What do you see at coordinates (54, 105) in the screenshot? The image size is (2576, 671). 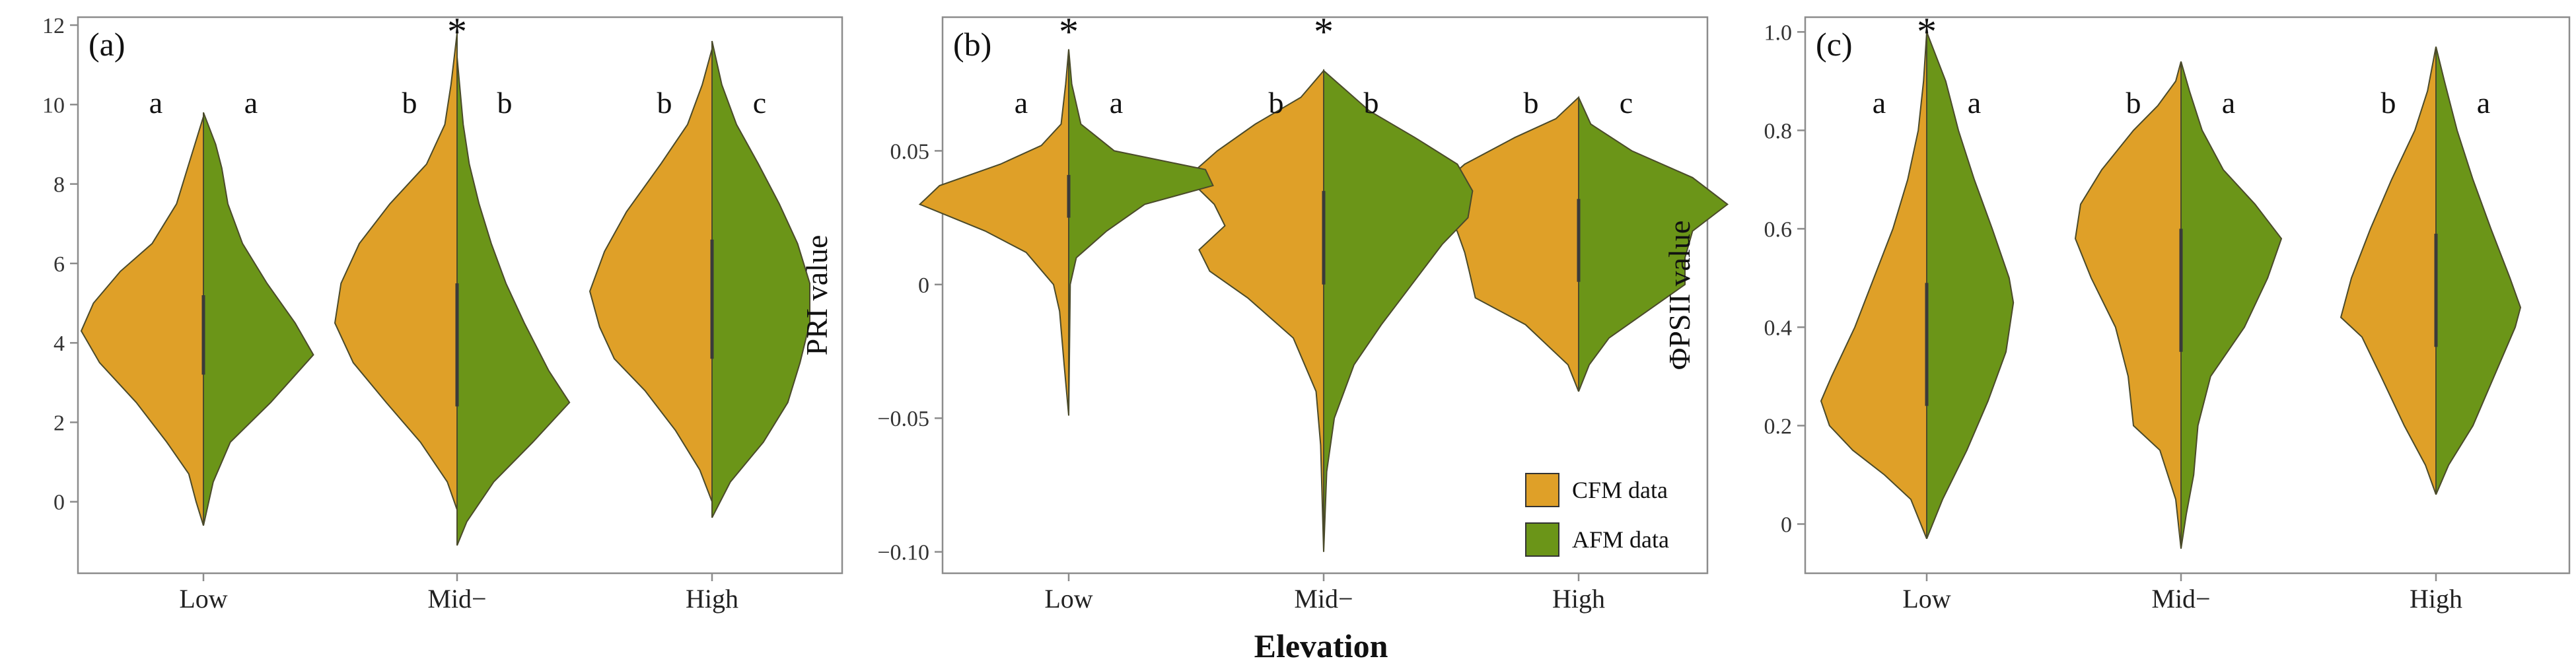 I see `y-tick-label: 10` at bounding box center [54, 105].